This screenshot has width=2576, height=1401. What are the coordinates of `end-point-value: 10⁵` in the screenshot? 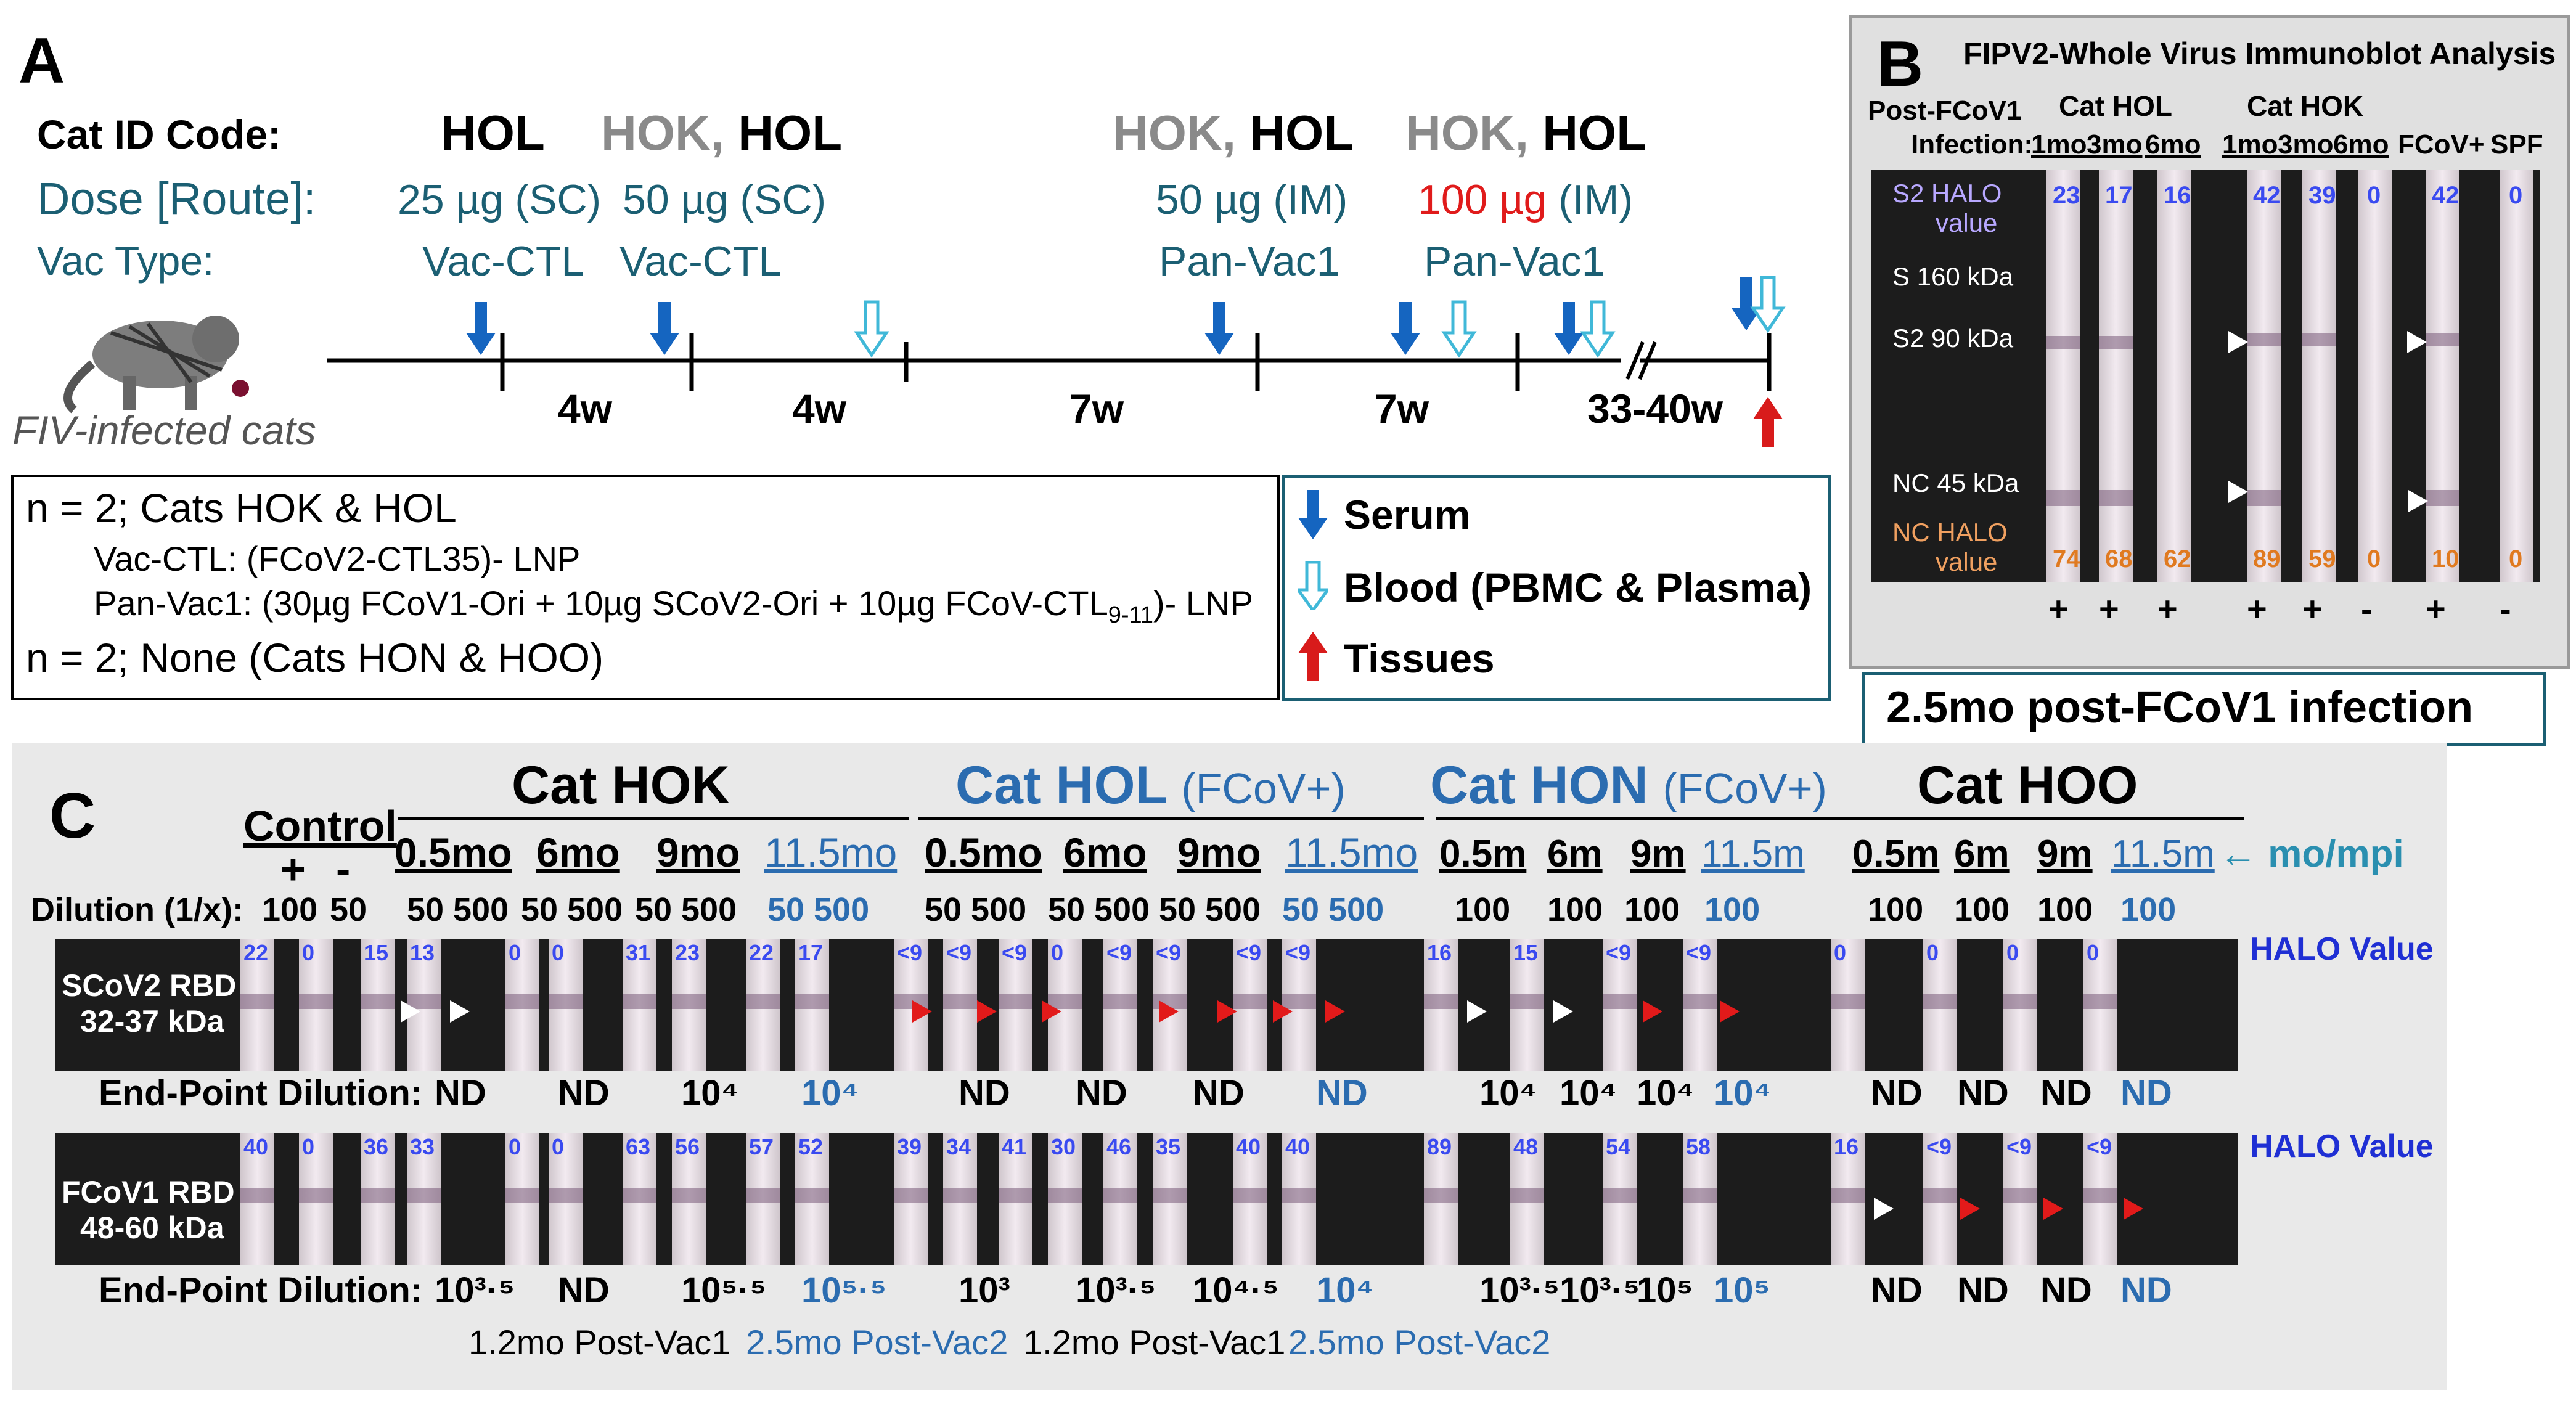 It's located at (1742, 1290).